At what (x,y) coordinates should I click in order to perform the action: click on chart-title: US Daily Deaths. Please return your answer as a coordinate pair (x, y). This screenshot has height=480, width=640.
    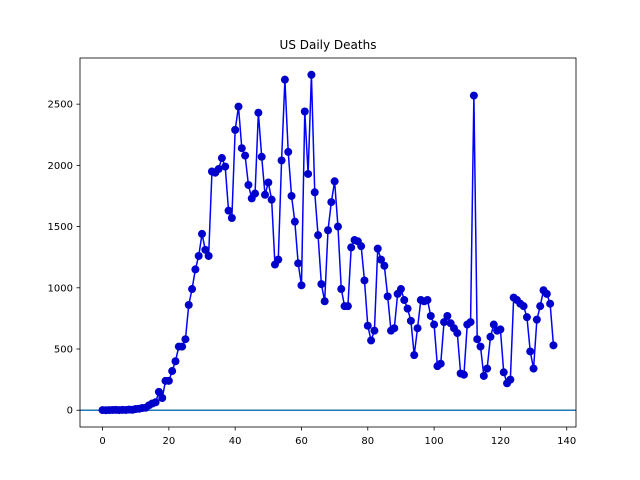
    Looking at the image, I should click on (328, 45).